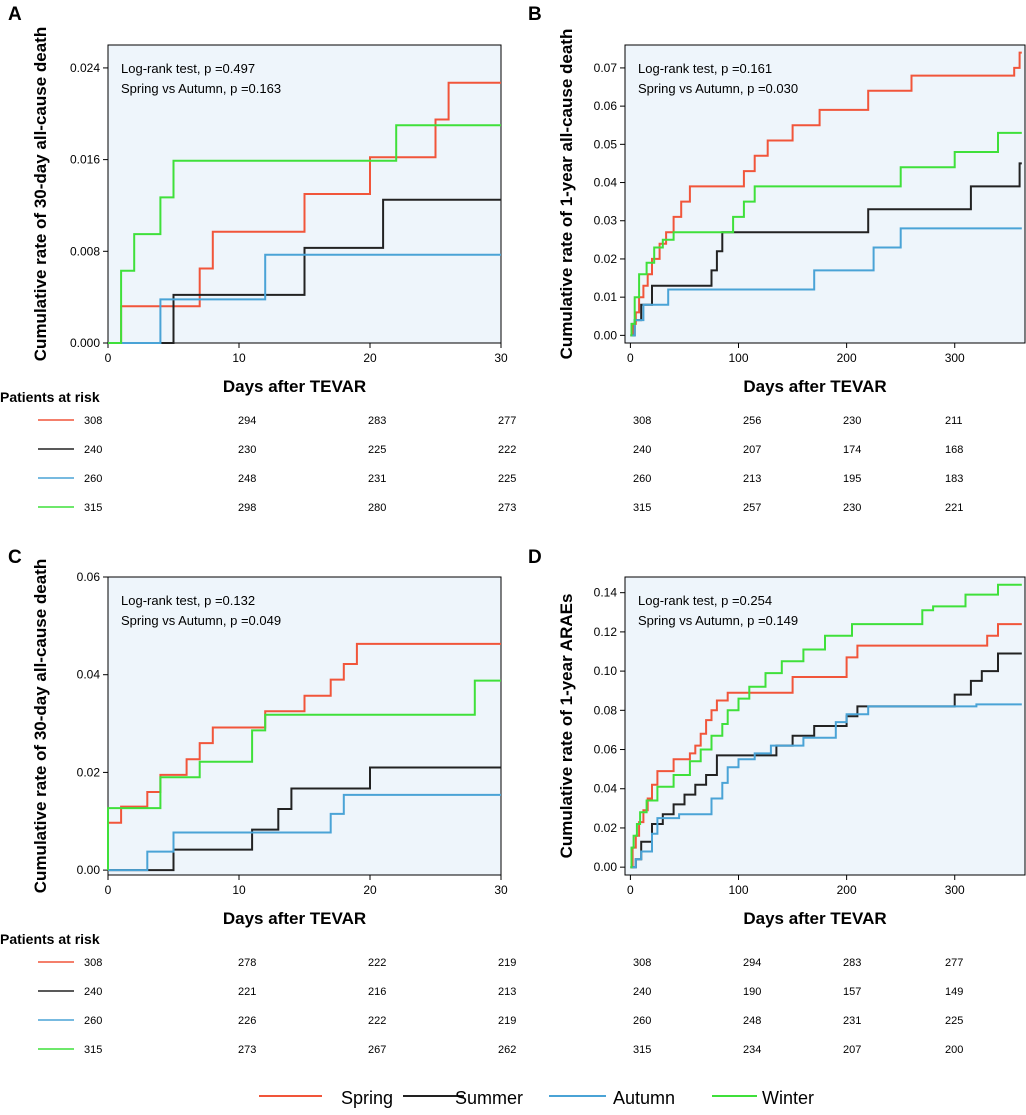 Image resolution: width=1026 pixels, height=1115 pixels. What do you see at coordinates (852, 479) in the screenshot?
I see `risk-count: 195` at bounding box center [852, 479].